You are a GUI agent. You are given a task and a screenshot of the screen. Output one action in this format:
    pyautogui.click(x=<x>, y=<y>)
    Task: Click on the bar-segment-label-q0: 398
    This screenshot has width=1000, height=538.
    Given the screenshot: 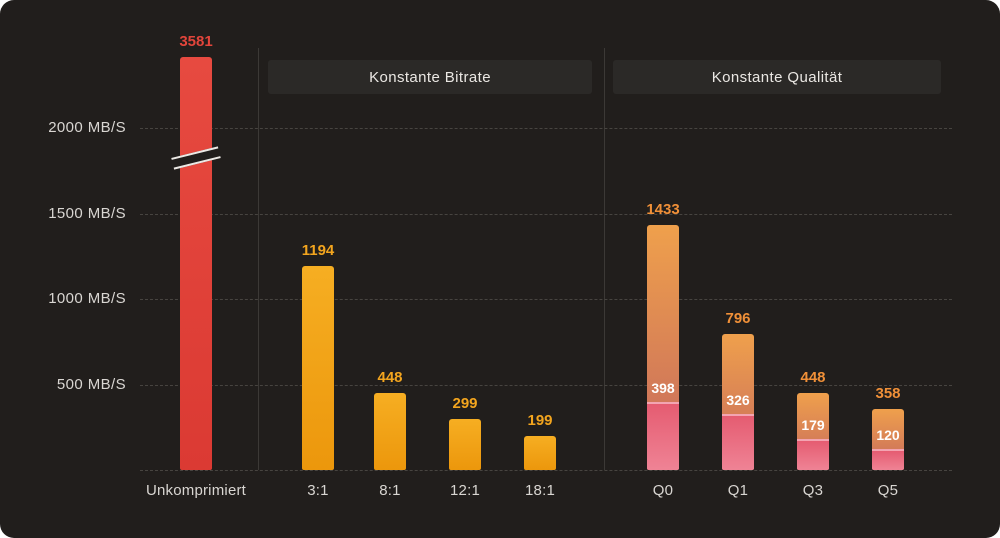 What is the action you would take?
    pyautogui.click(x=663, y=388)
    